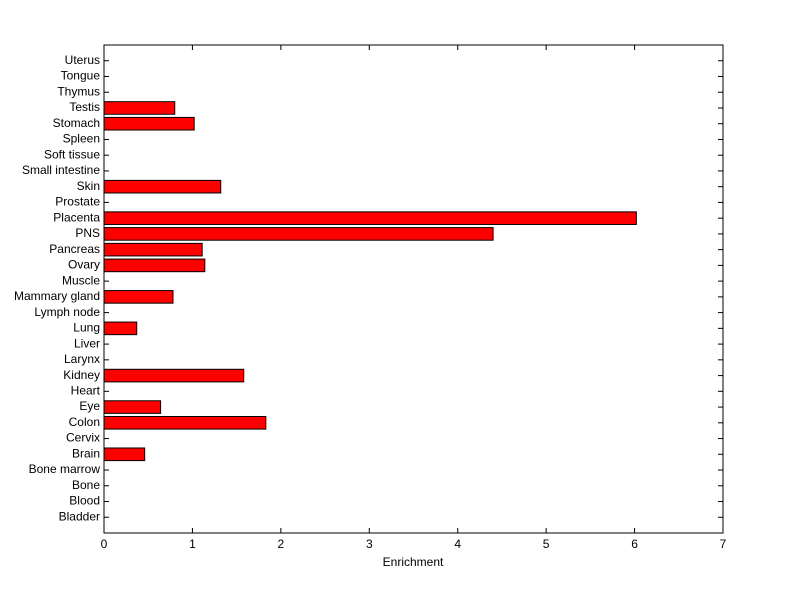  I want to click on x-tick-label: 1, so click(192, 544).